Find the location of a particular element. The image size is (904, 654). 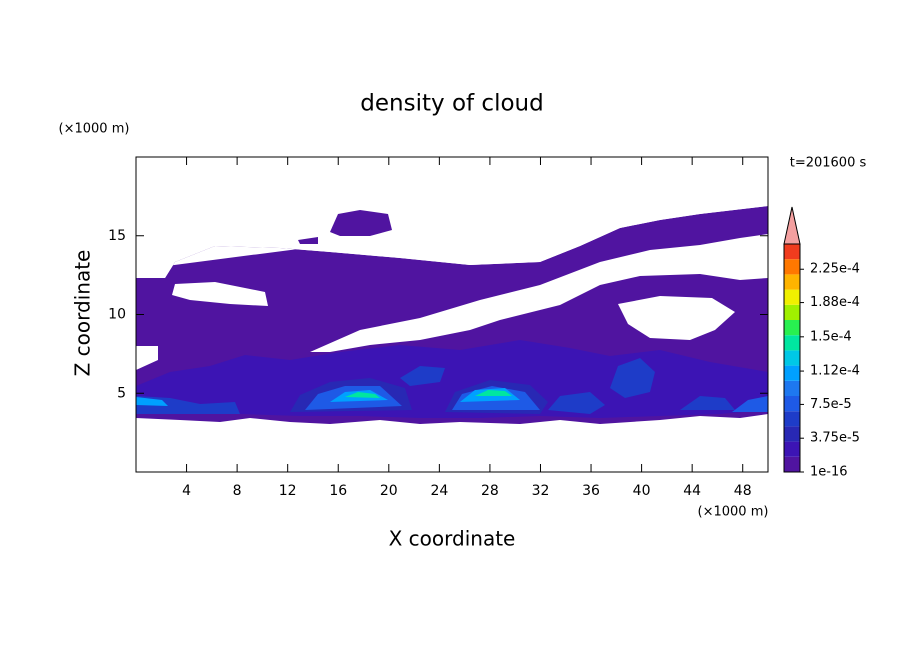

x-tick-label: 28 is located at coordinates (490, 491).